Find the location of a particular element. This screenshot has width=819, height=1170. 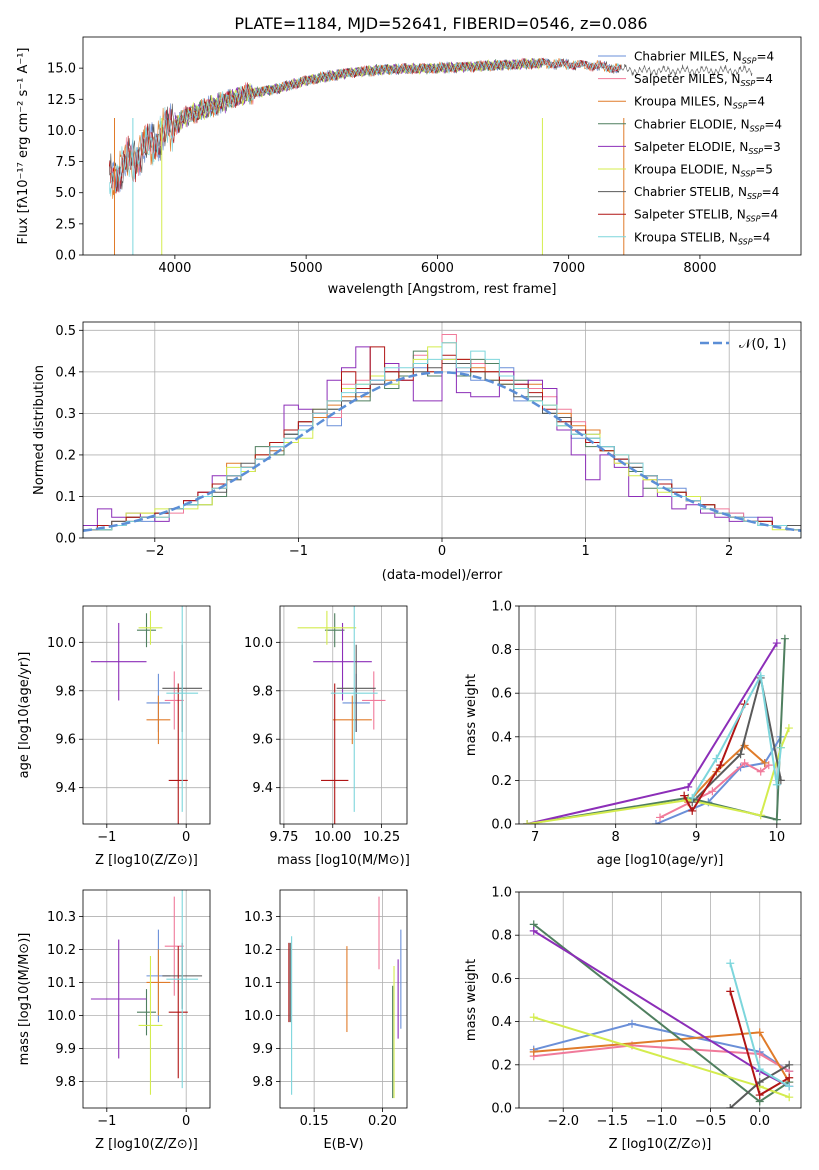

y-tick-label: 0.5 is located at coordinates (65, 331).